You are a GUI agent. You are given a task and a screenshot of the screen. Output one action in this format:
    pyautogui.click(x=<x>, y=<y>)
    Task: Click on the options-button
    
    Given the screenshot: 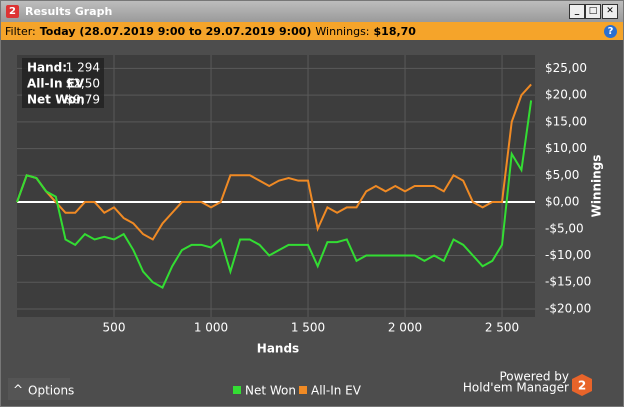 What is the action you would take?
    pyautogui.click(x=39, y=389)
    